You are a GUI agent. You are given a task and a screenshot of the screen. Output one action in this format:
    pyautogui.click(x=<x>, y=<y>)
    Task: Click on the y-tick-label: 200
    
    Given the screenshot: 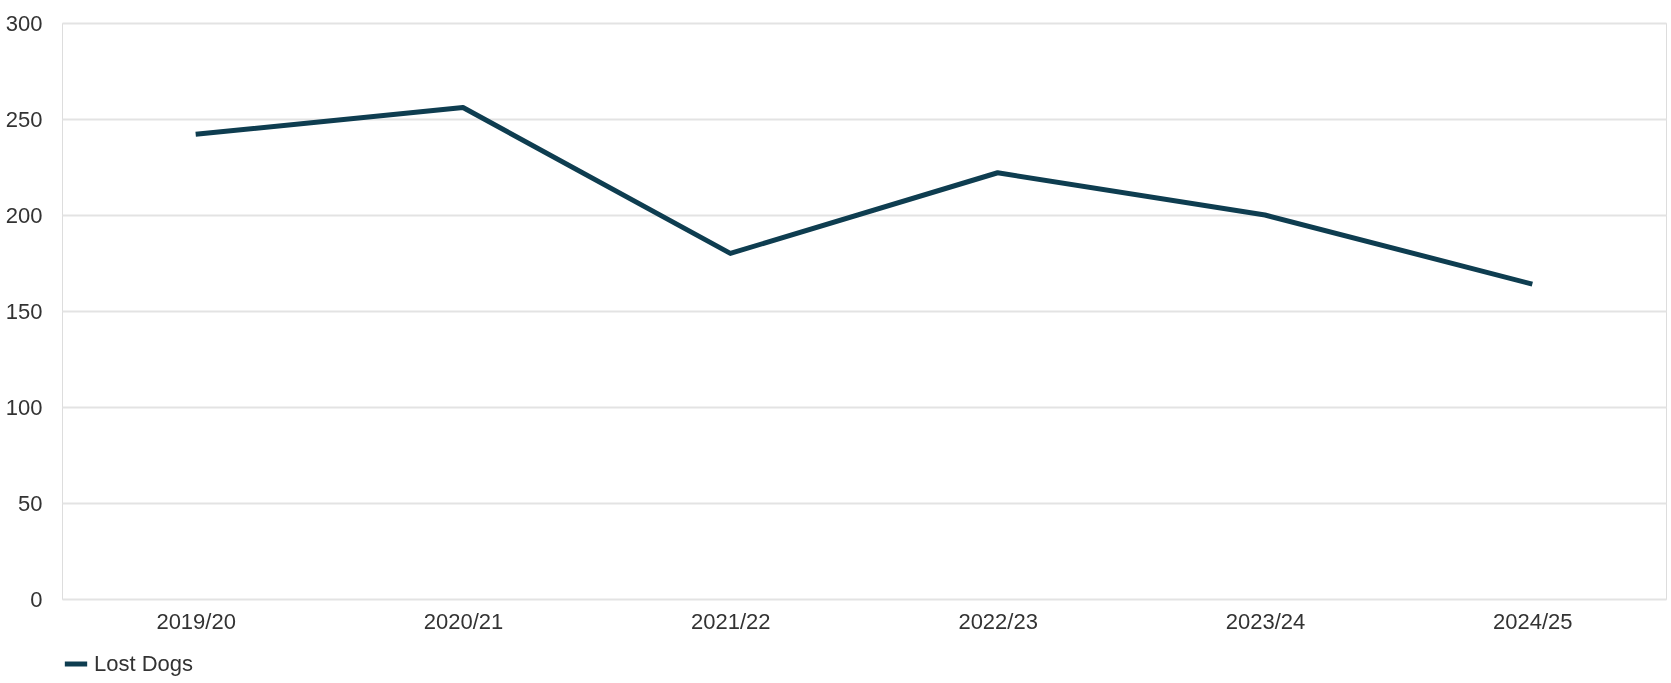 What is the action you would take?
    pyautogui.click(x=24, y=215)
    